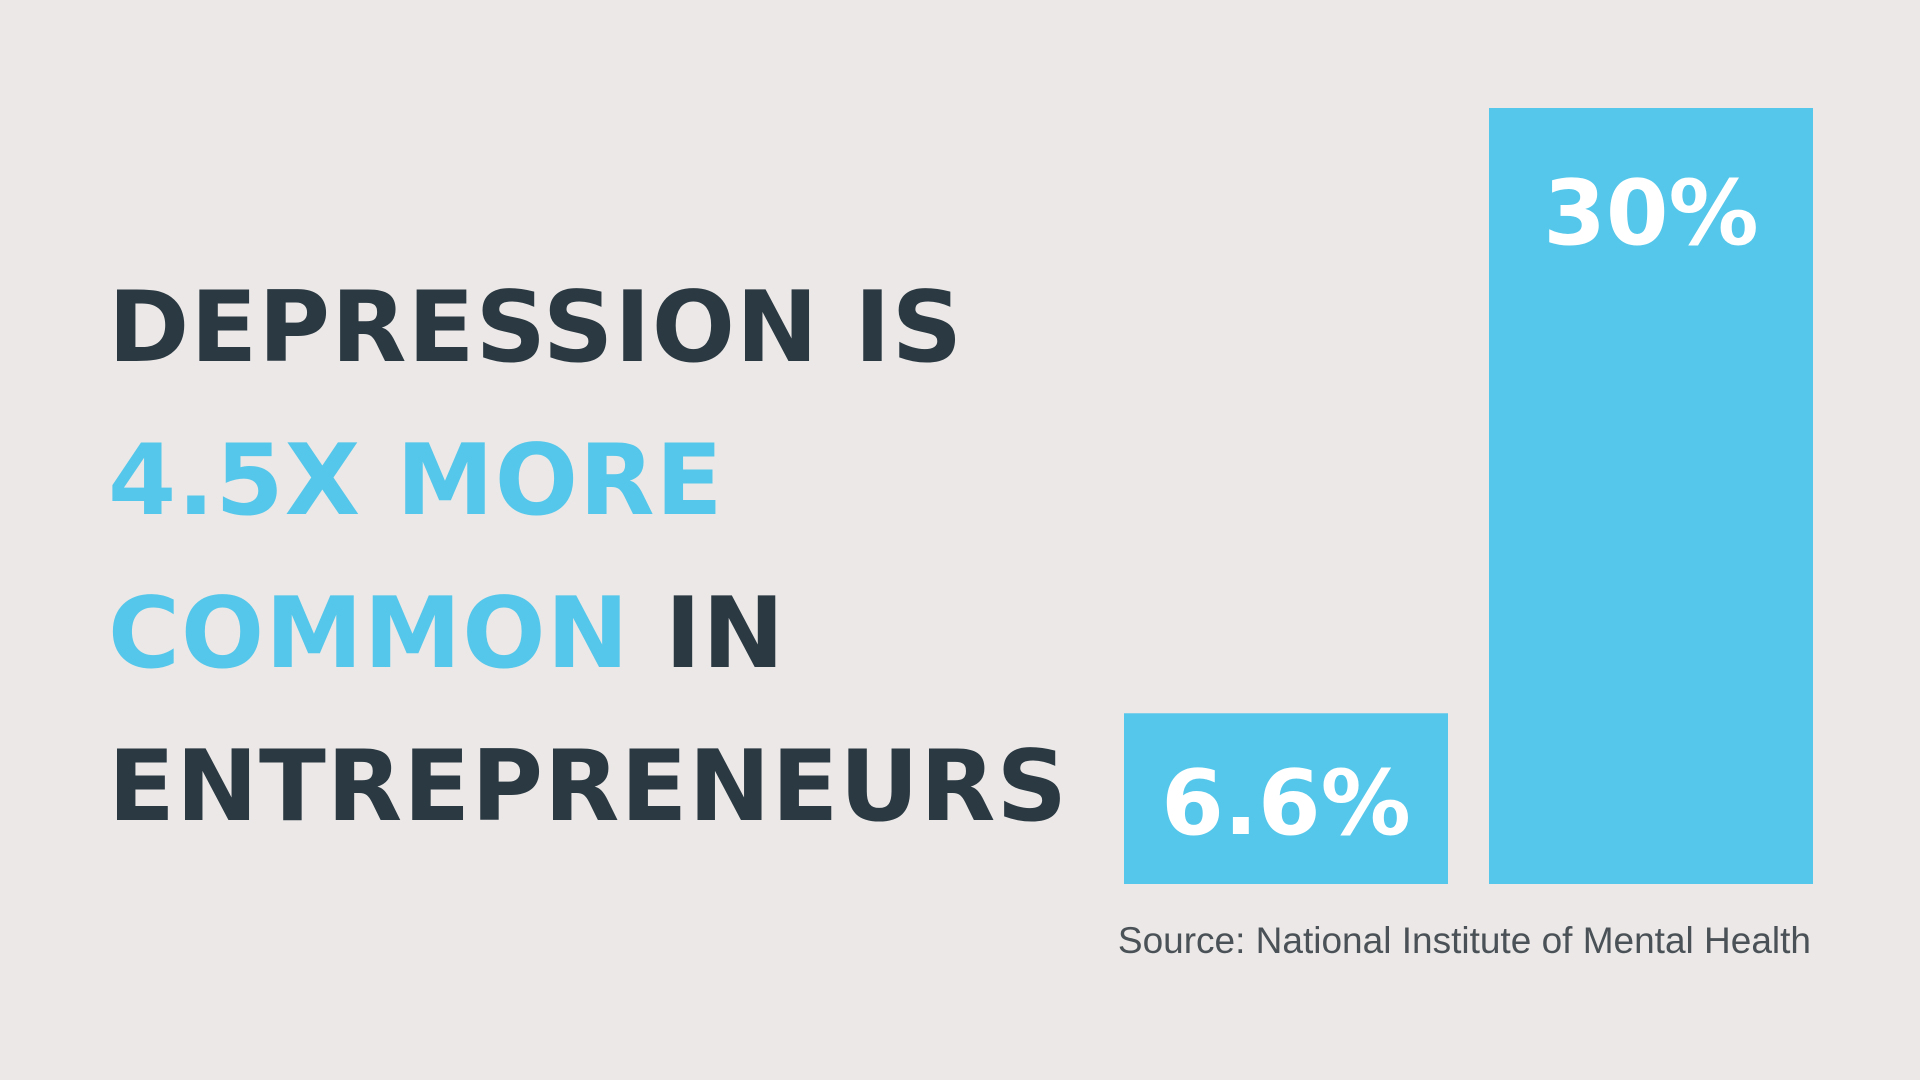 This screenshot has height=1080, width=1920. What do you see at coordinates (369, 634) in the screenshot?
I see `headline-accent-word: COMMON` at bounding box center [369, 634].